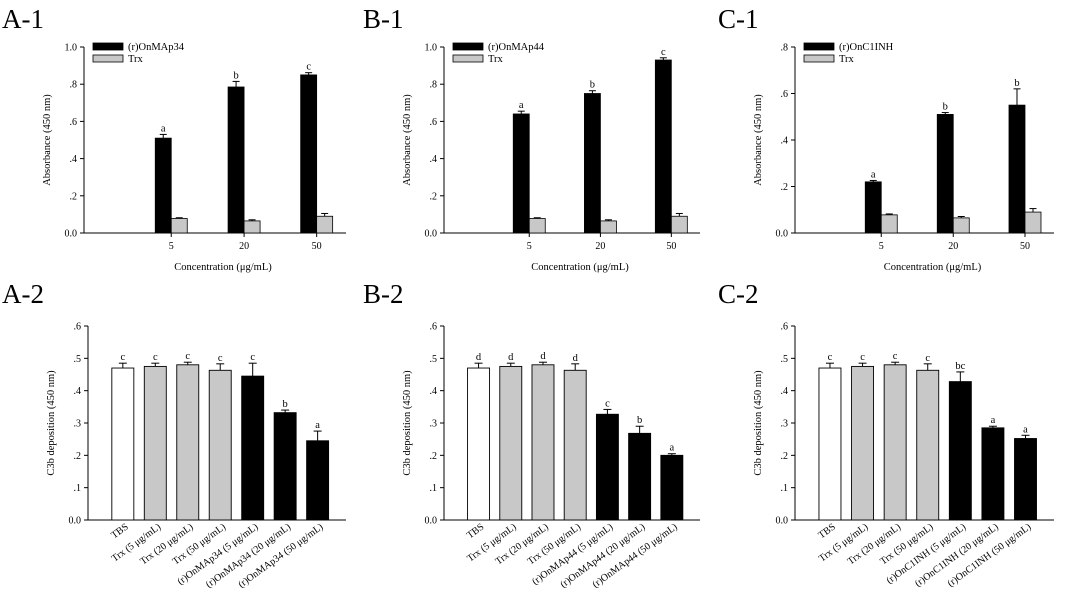 The height and width of the screenshot is (592, 1074). Describe the element at coordinates (738, 19) in the screenshot. I see `panel-label: C-1` at that location.